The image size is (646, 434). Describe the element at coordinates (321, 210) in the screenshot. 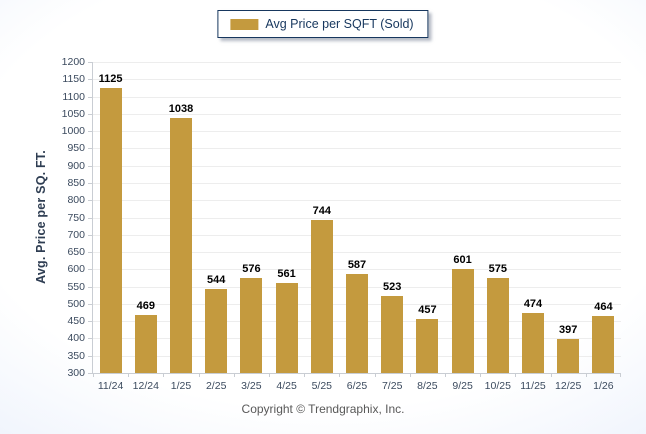

I see `bar-value-label: 744` at that location.